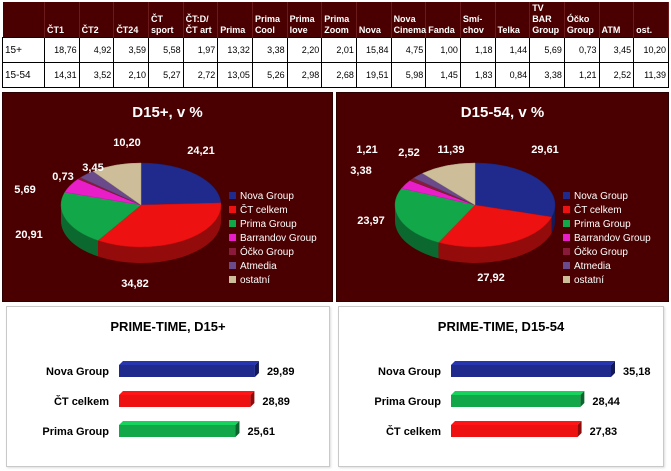 Image resolution: width=671 pixels, height=471 pixels. I want to click on table-header-cell: Nova Cinema, so click(409, 20).